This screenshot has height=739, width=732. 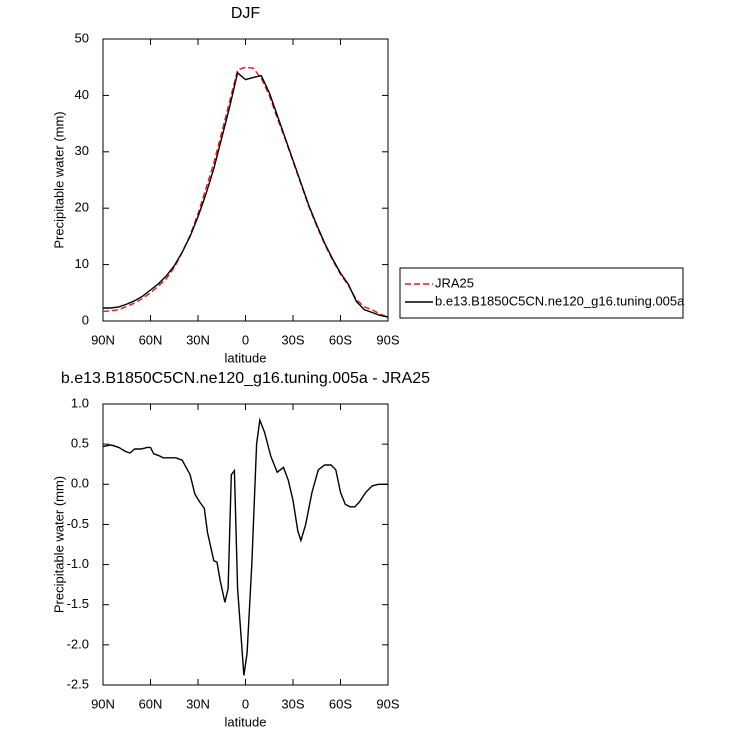 I want to click on legend-label: b.e13.B1850C5CN.ne120_g16.tuning.005a, so click(x=560, y=300).